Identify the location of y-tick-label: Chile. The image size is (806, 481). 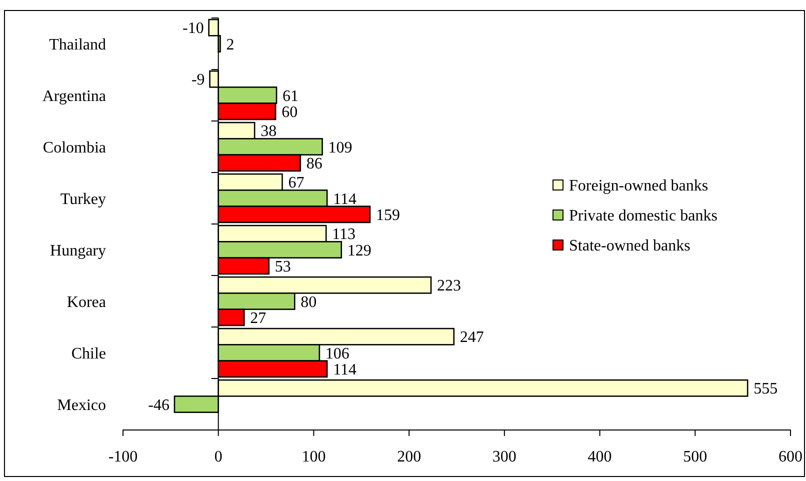
(88, 353).